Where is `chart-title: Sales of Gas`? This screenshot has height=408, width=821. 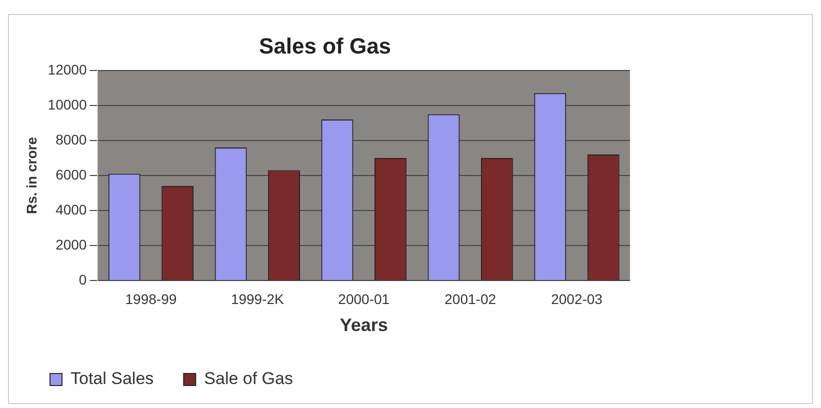 chart-title: Sales of Gas is located at coordinates (325, 45).